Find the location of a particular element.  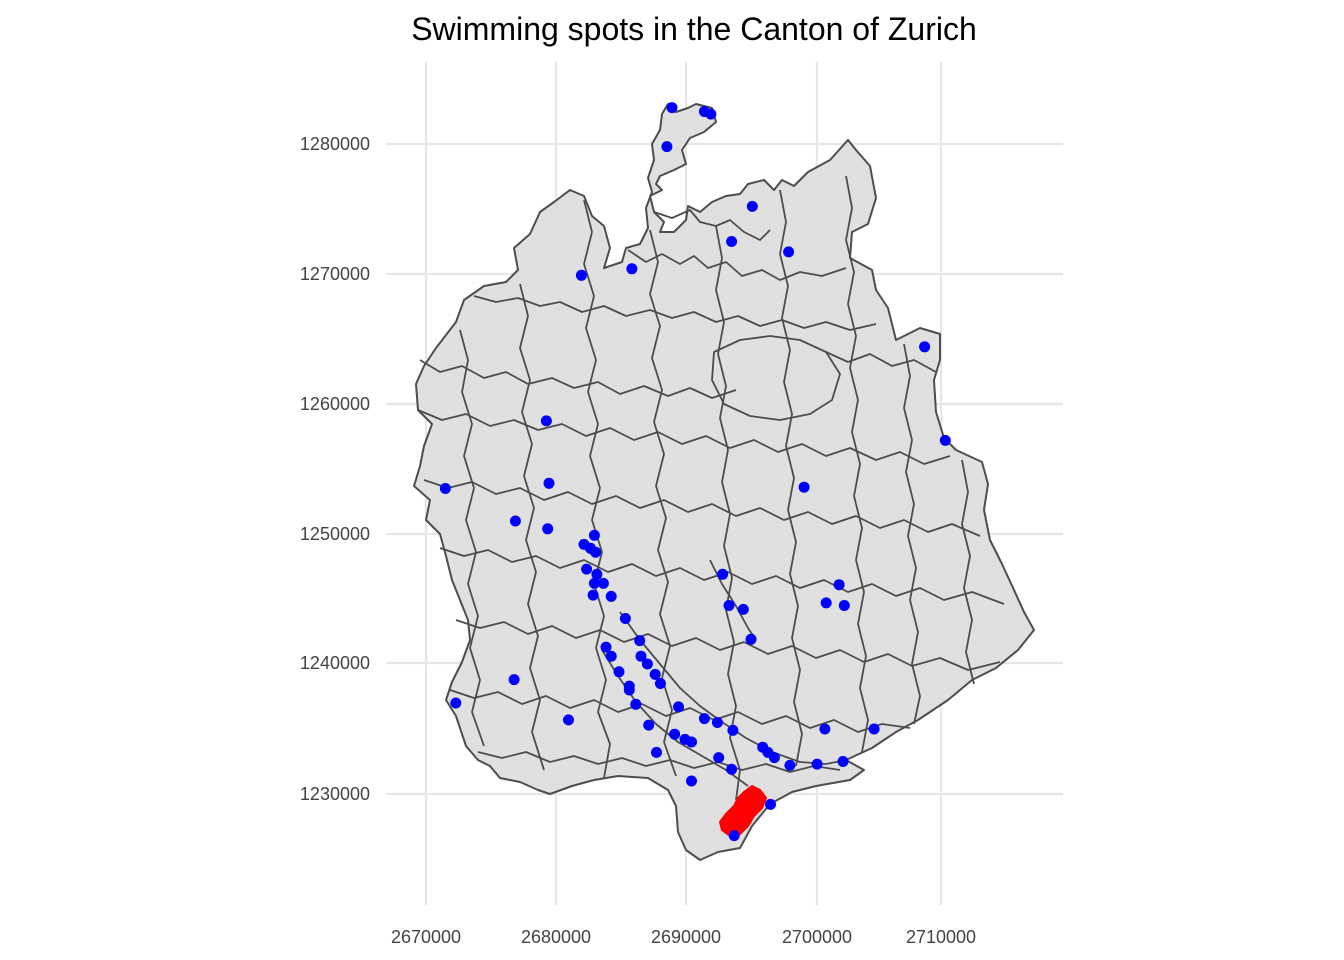

y-tick-label: 1250000 is located at coordinates (335, 534).